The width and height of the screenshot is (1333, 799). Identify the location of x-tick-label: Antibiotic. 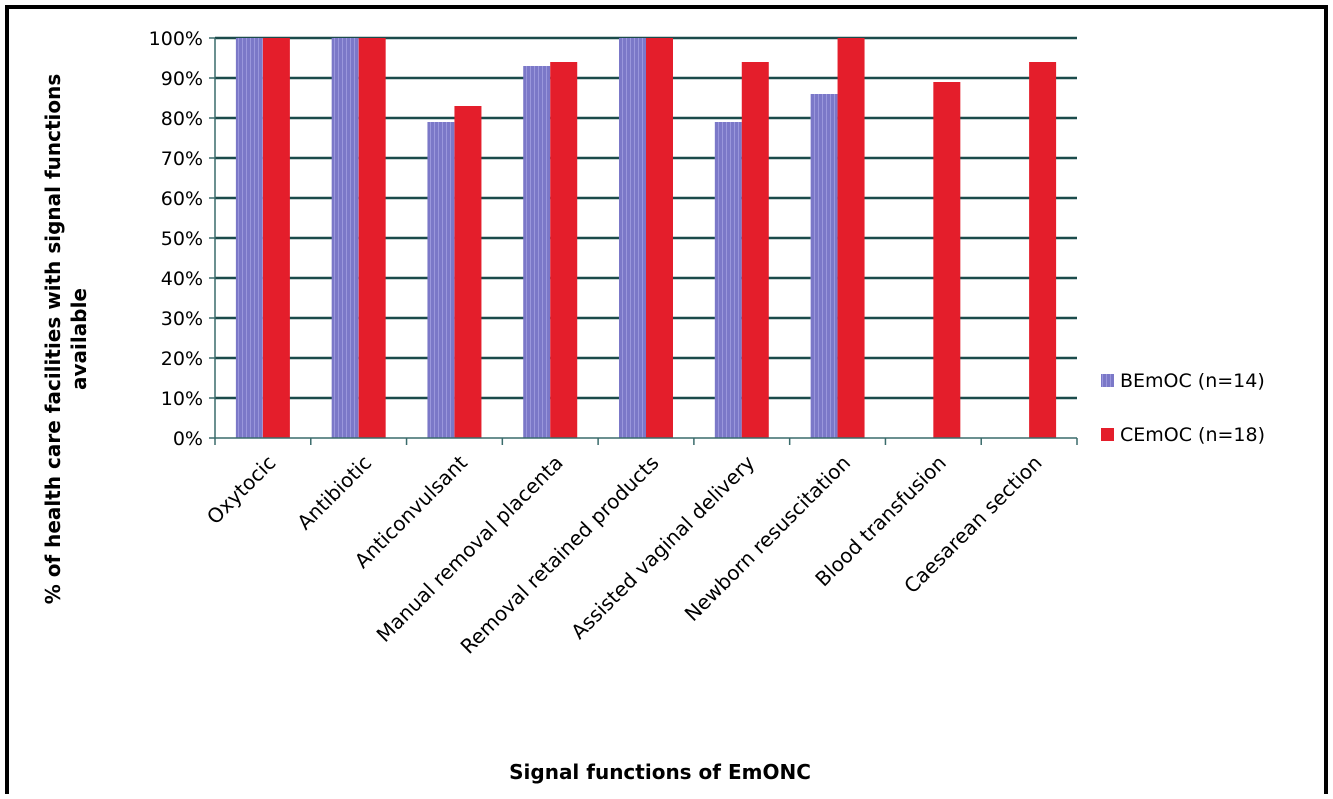
(334, 493).